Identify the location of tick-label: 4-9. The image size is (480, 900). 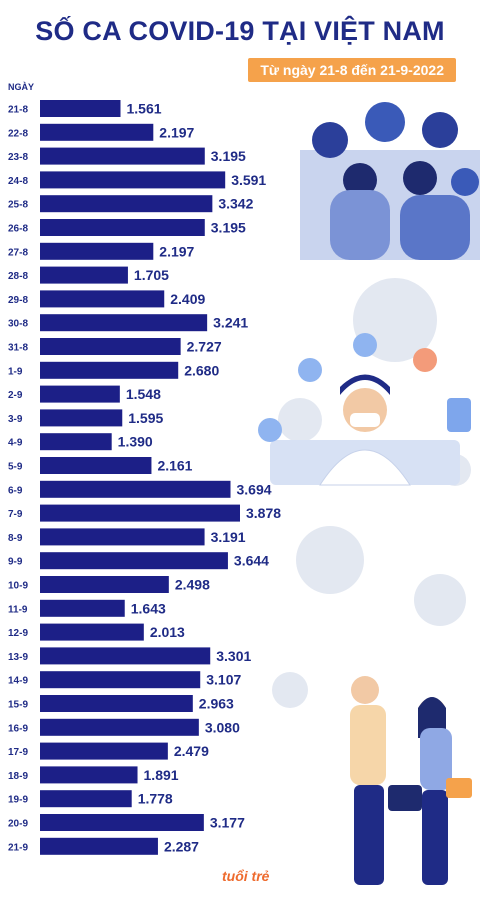
(15, 443).